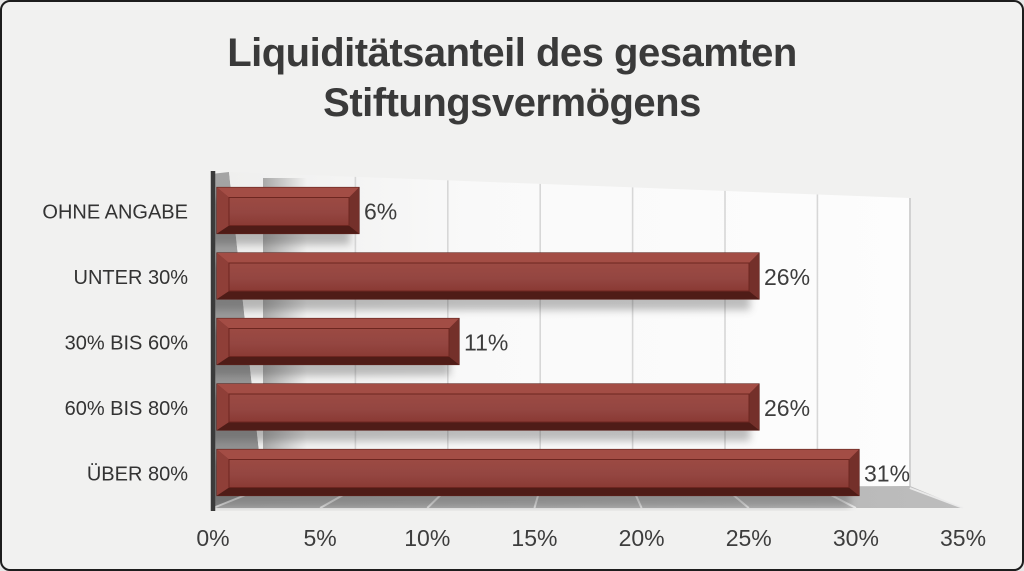 The height and width of the screenshot is (571, 1024). Describe the element at coordinates (512, 103) in the screenshot. I see `chart-title-line2: Stiftungsvermögens` at that location.